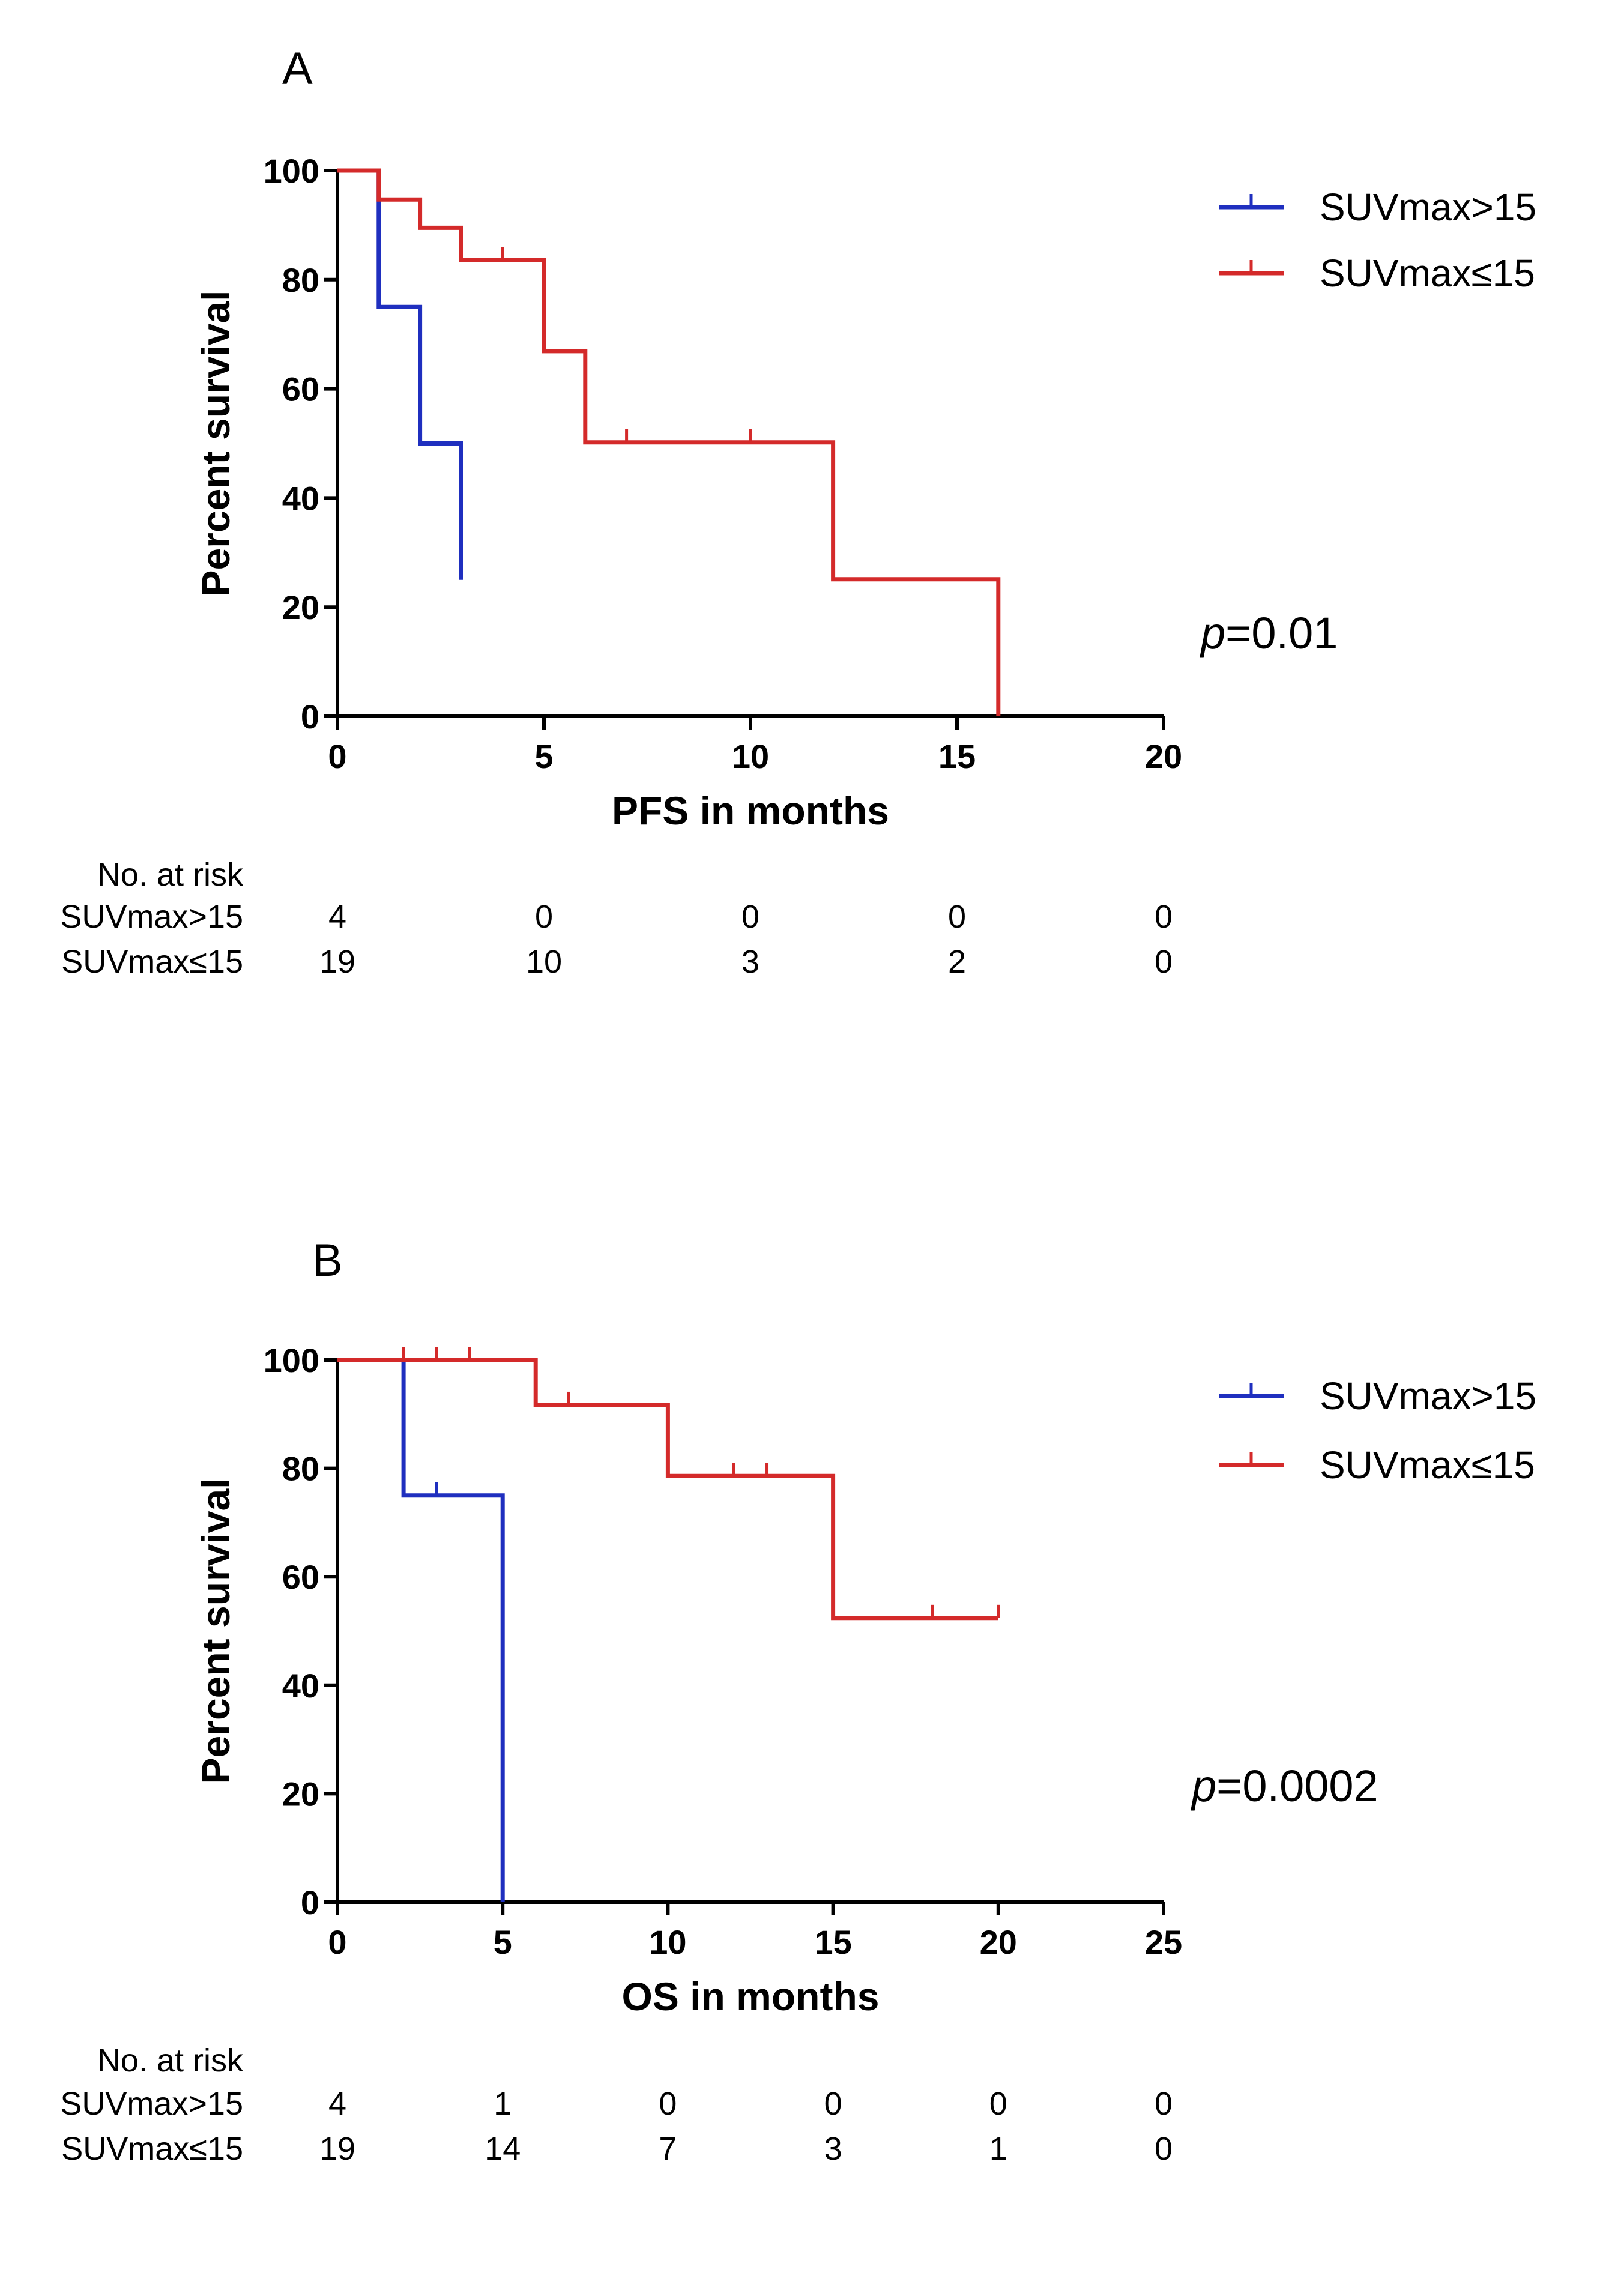 Image resolution: width=1609 pixels, height=2296 pixels. I want to click on p-value: p=0.0002, so click(1284, 1786).